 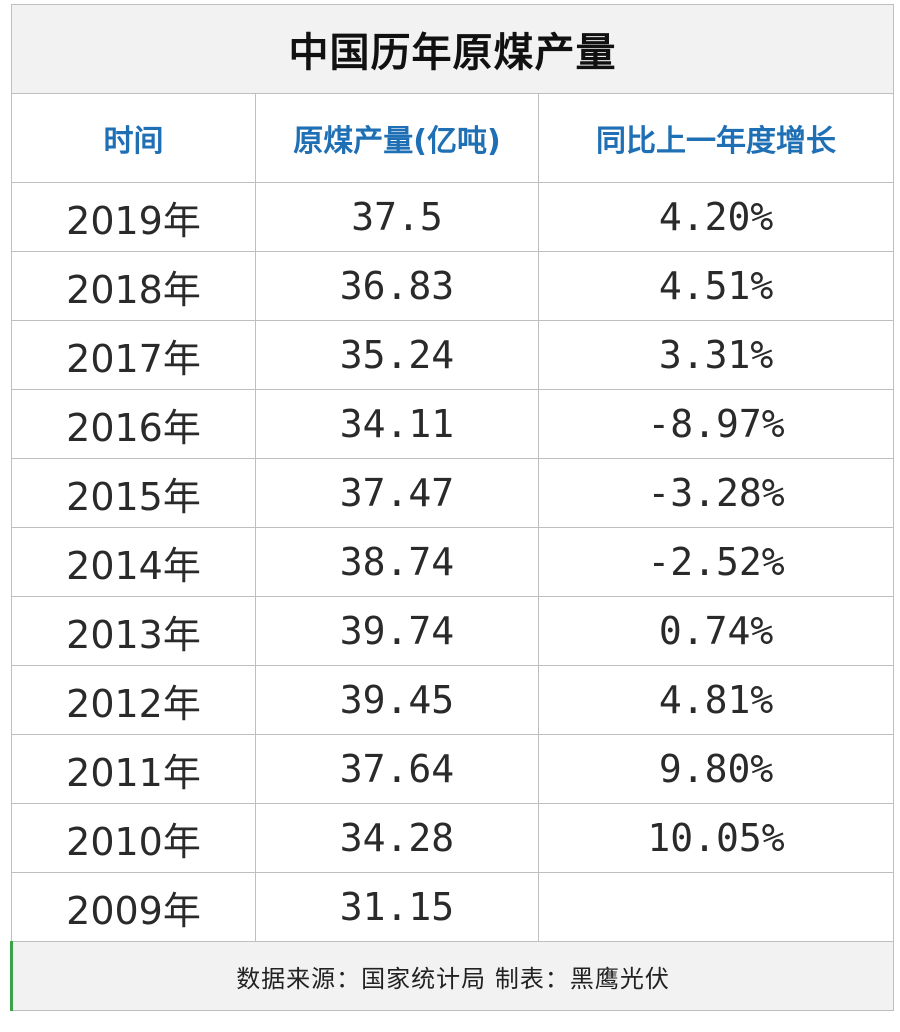 What do you see at coordinates (133, 631) in the screenshot?
I see `year-cell: 2013年` at bounding box center [133, 631].